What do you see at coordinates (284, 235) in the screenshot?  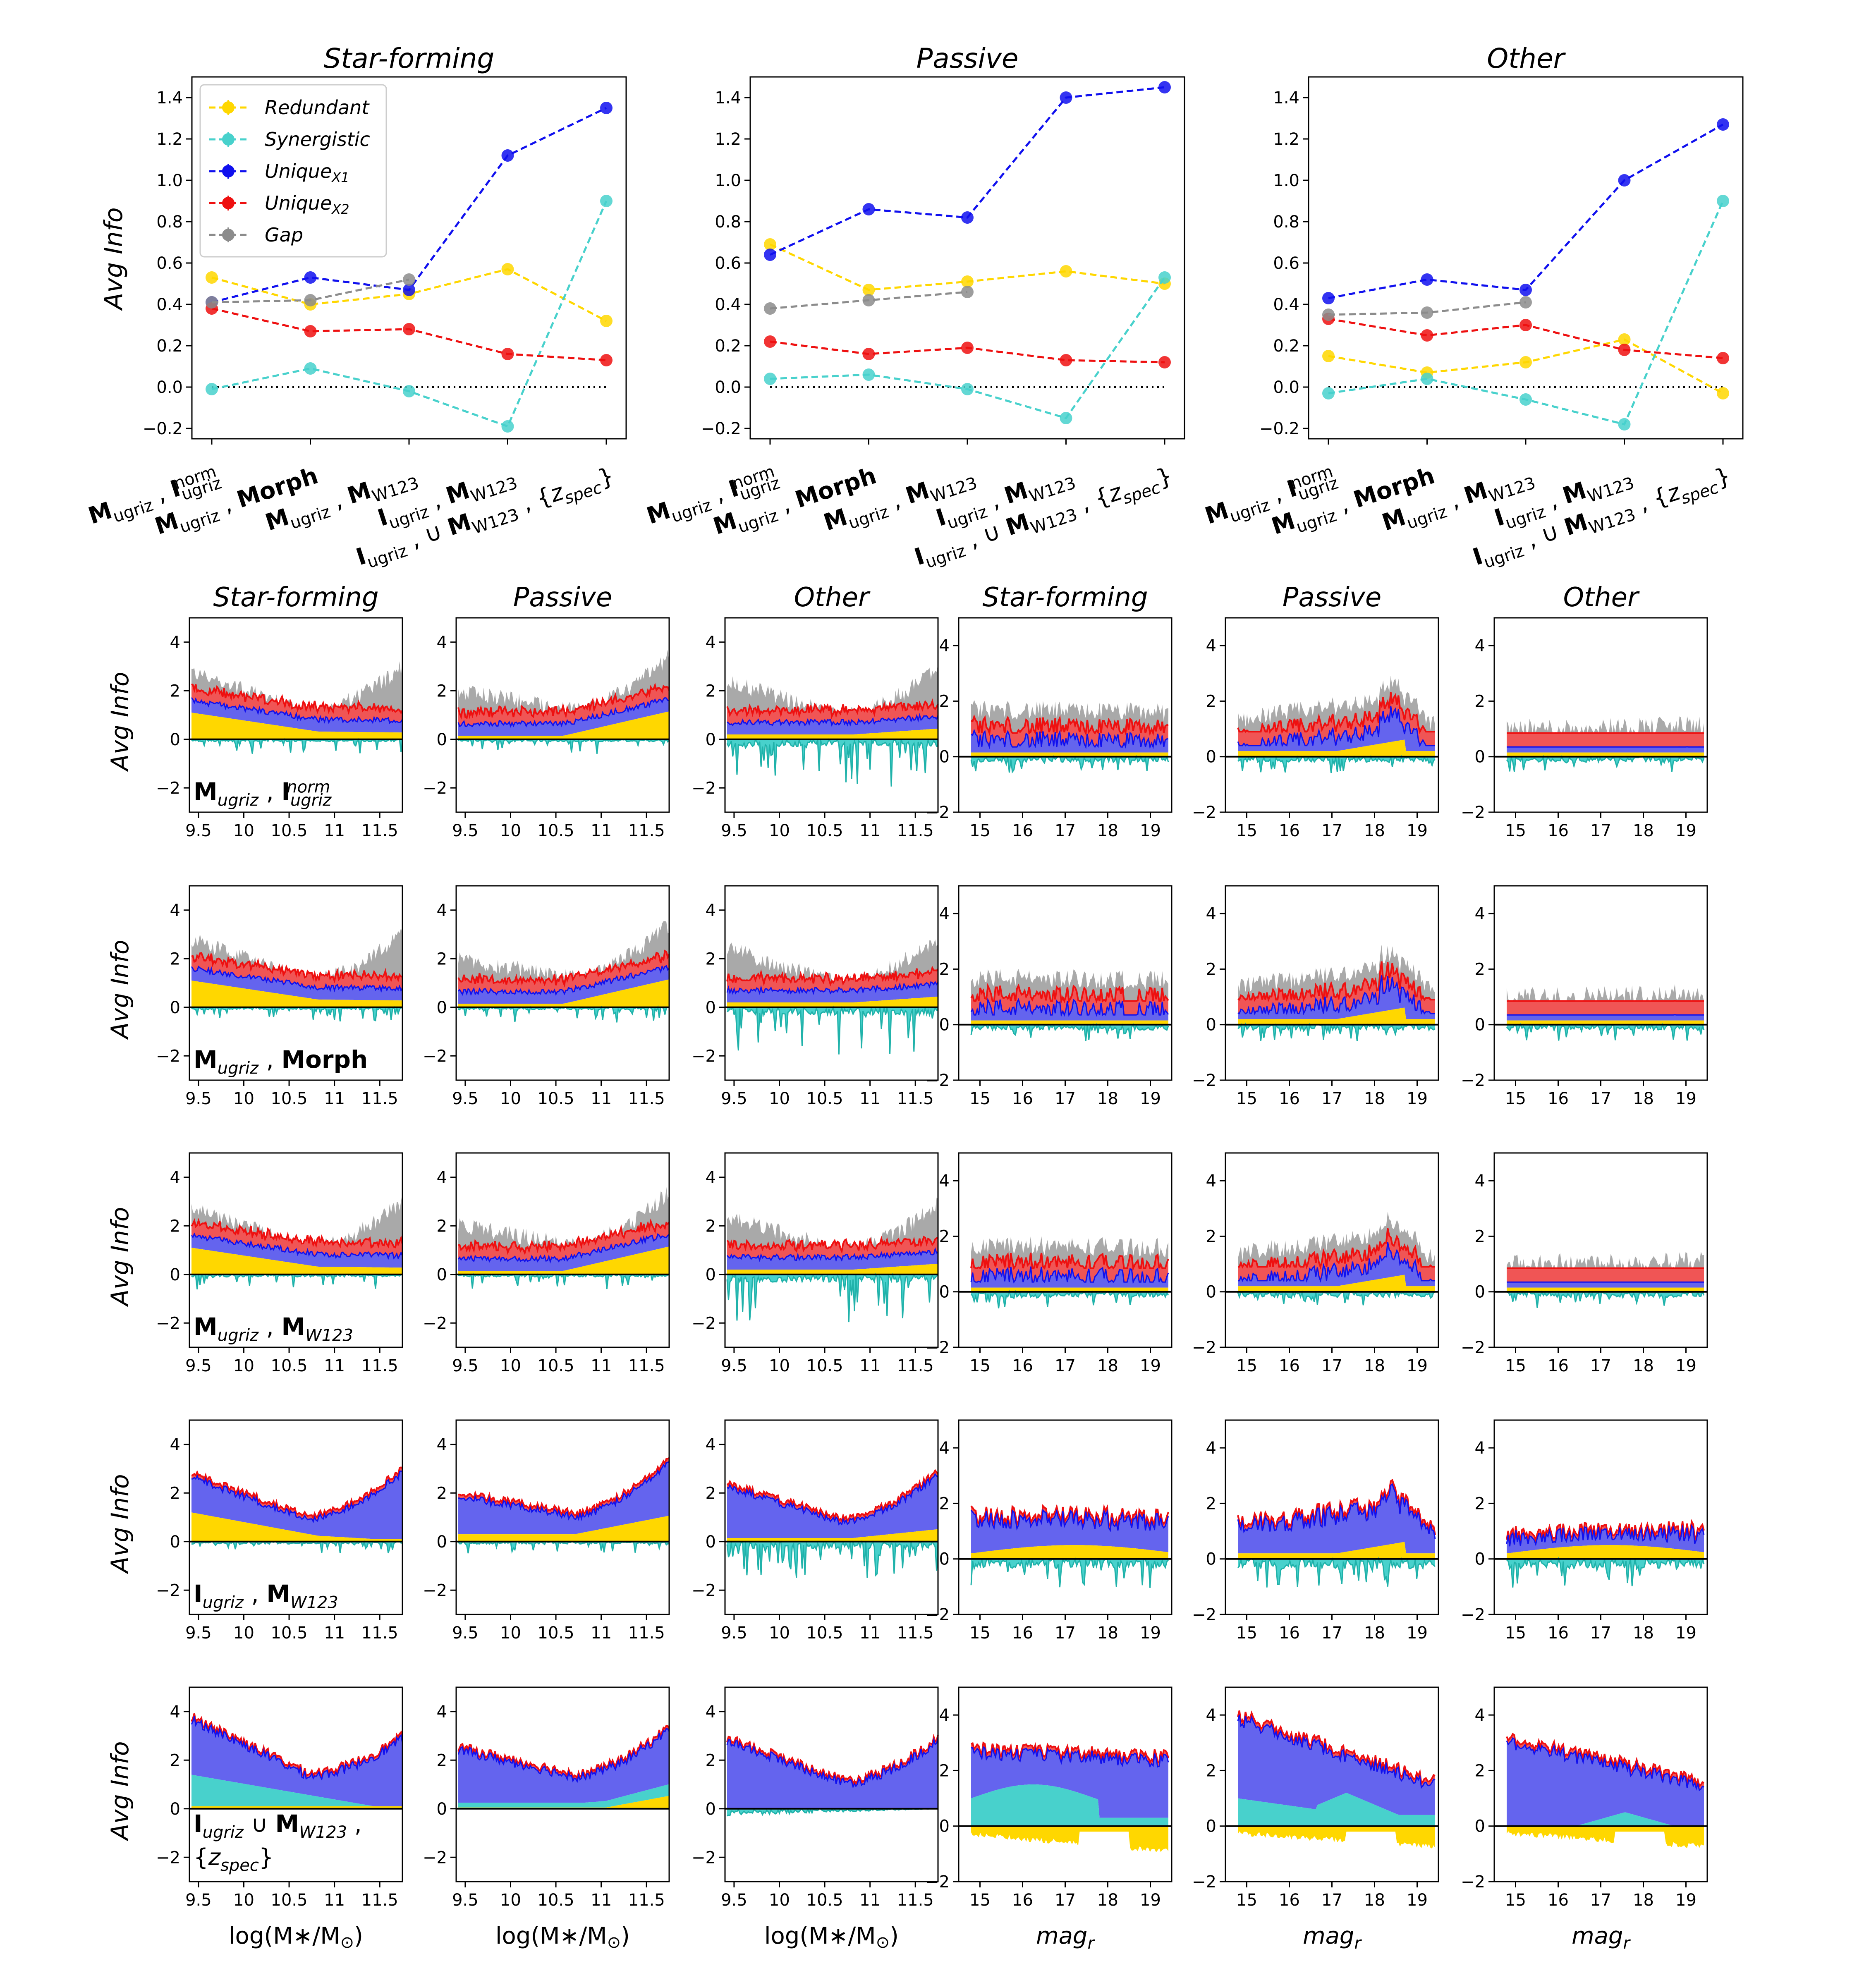 I see `label-part: Gap` at bounding box center [284, 235].